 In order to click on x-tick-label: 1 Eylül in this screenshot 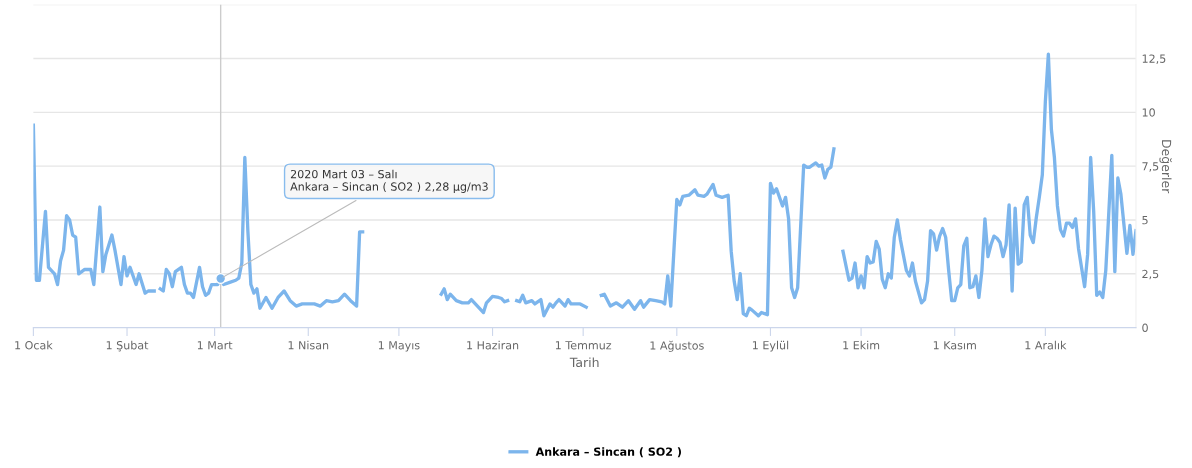, I will do `click(770, 346)`.